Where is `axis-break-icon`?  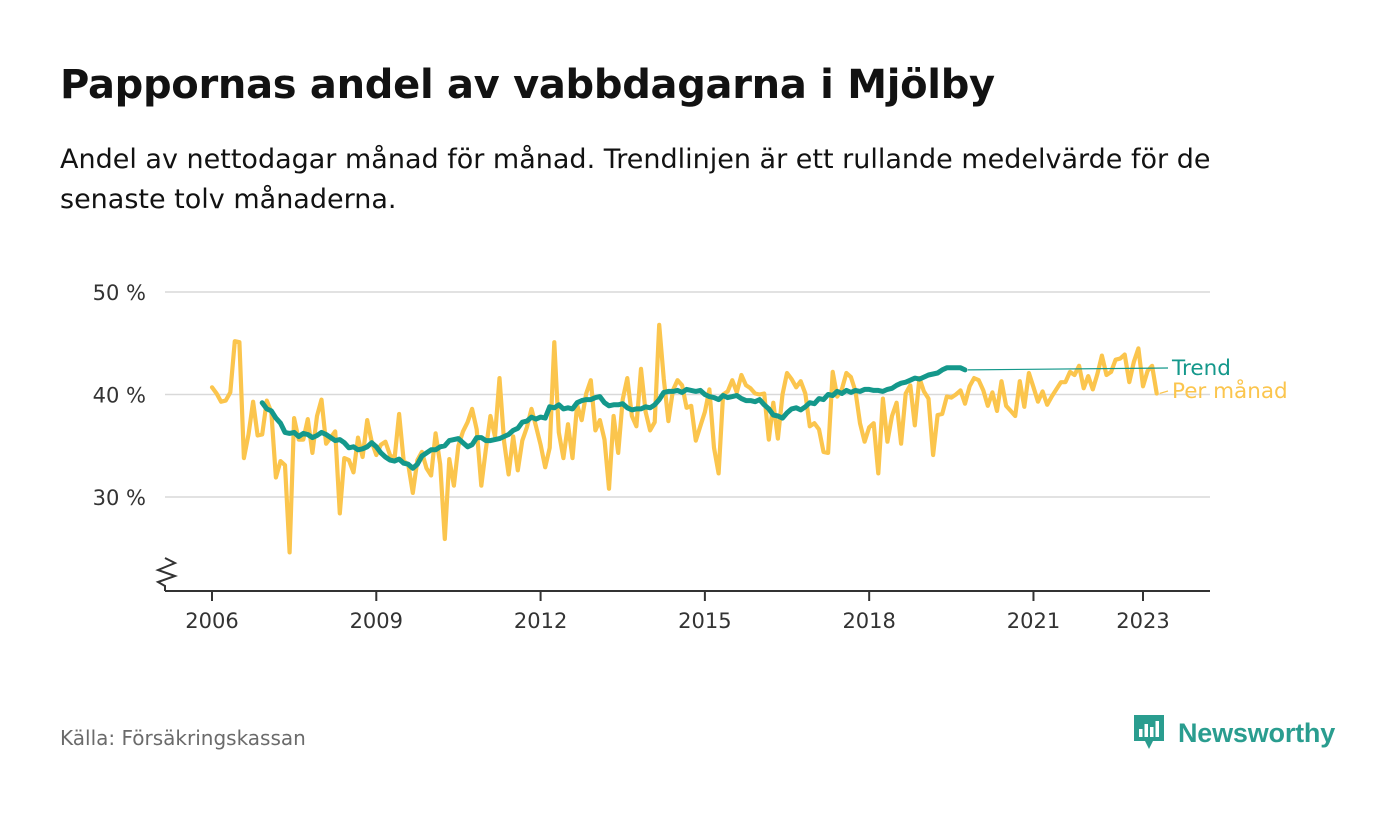 axis-break-icon is located at coordinates (167, 574).